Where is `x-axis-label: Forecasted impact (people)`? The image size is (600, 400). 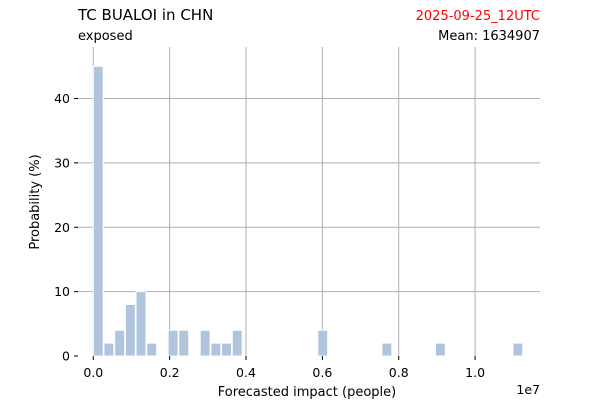 x-axis-label: Forecasted impact (people) is located at coordinates (307, 392).